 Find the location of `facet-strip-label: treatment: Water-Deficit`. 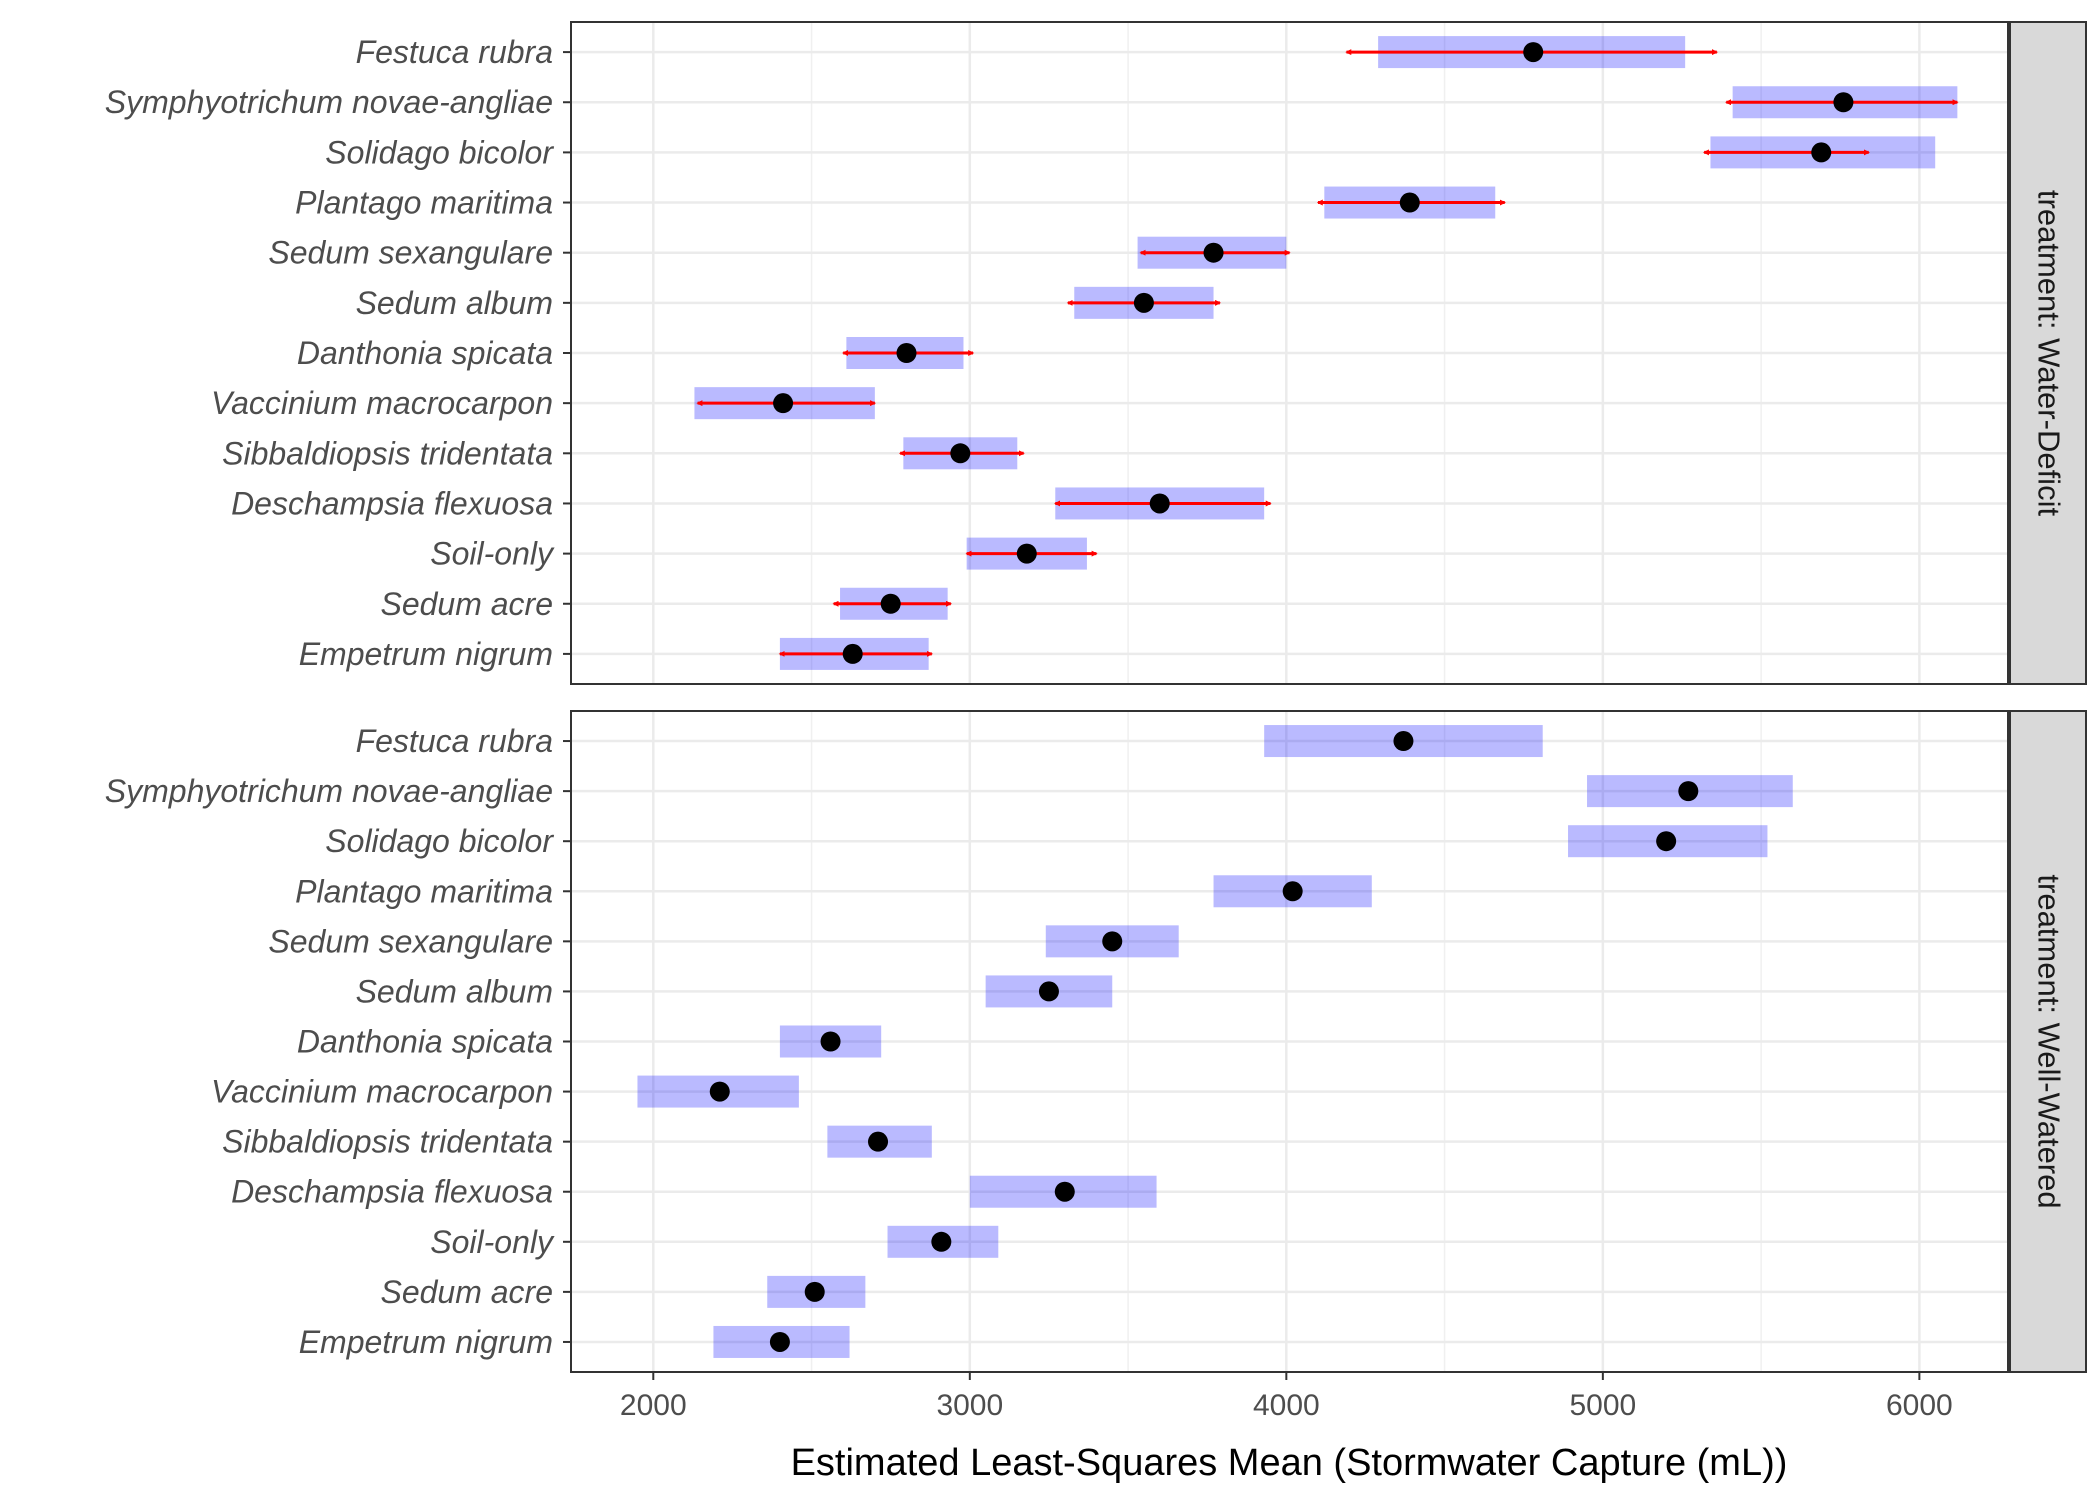

facet-strip-label: treatment: Water-Deficit is located at coordinates (2049, 353).